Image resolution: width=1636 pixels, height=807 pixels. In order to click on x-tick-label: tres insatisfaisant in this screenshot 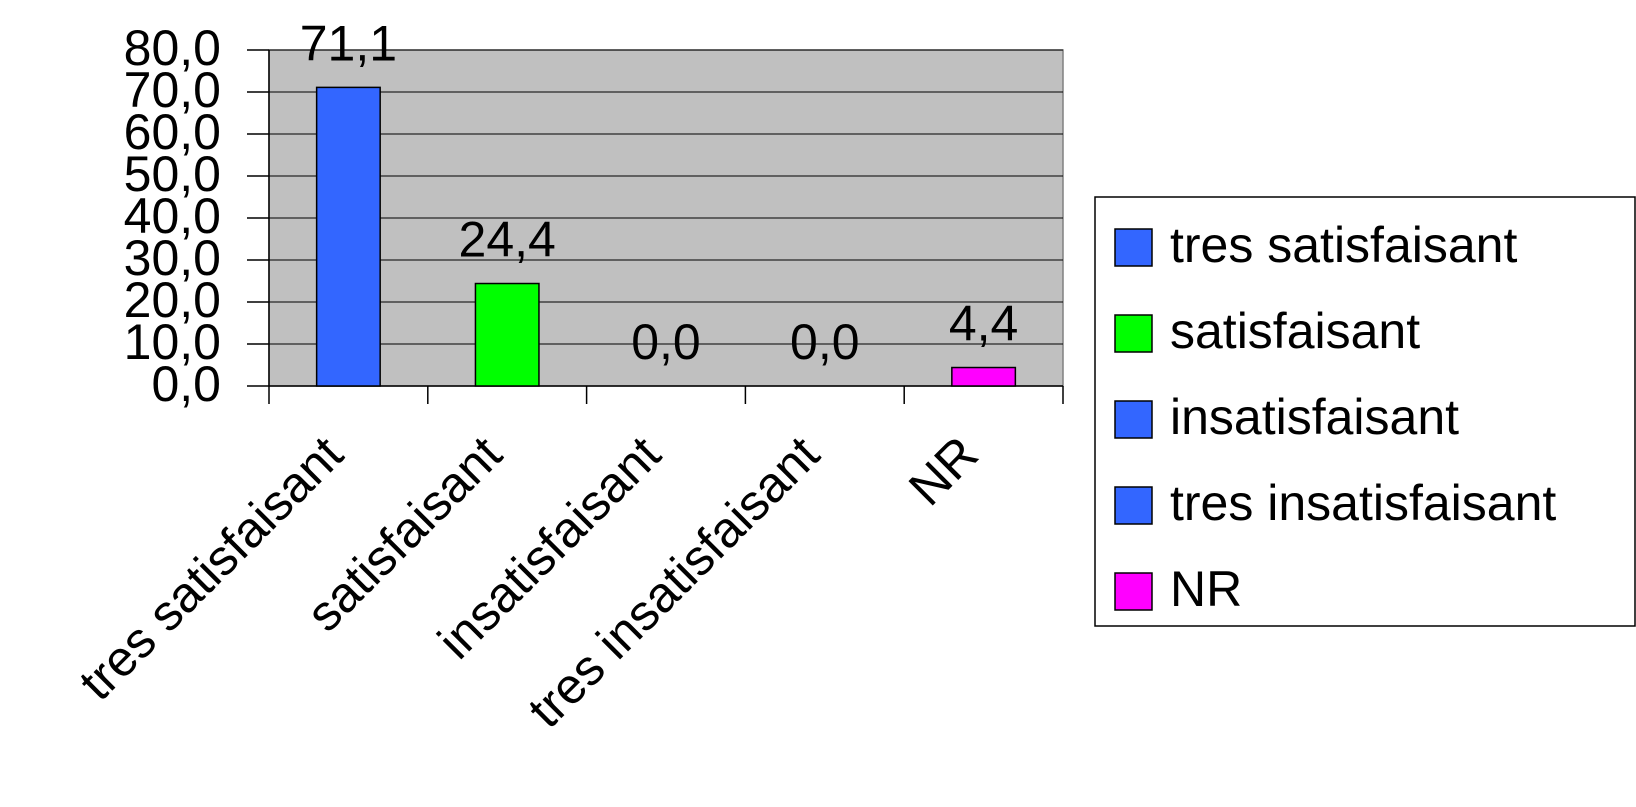, I will do `click(673, 581)`.